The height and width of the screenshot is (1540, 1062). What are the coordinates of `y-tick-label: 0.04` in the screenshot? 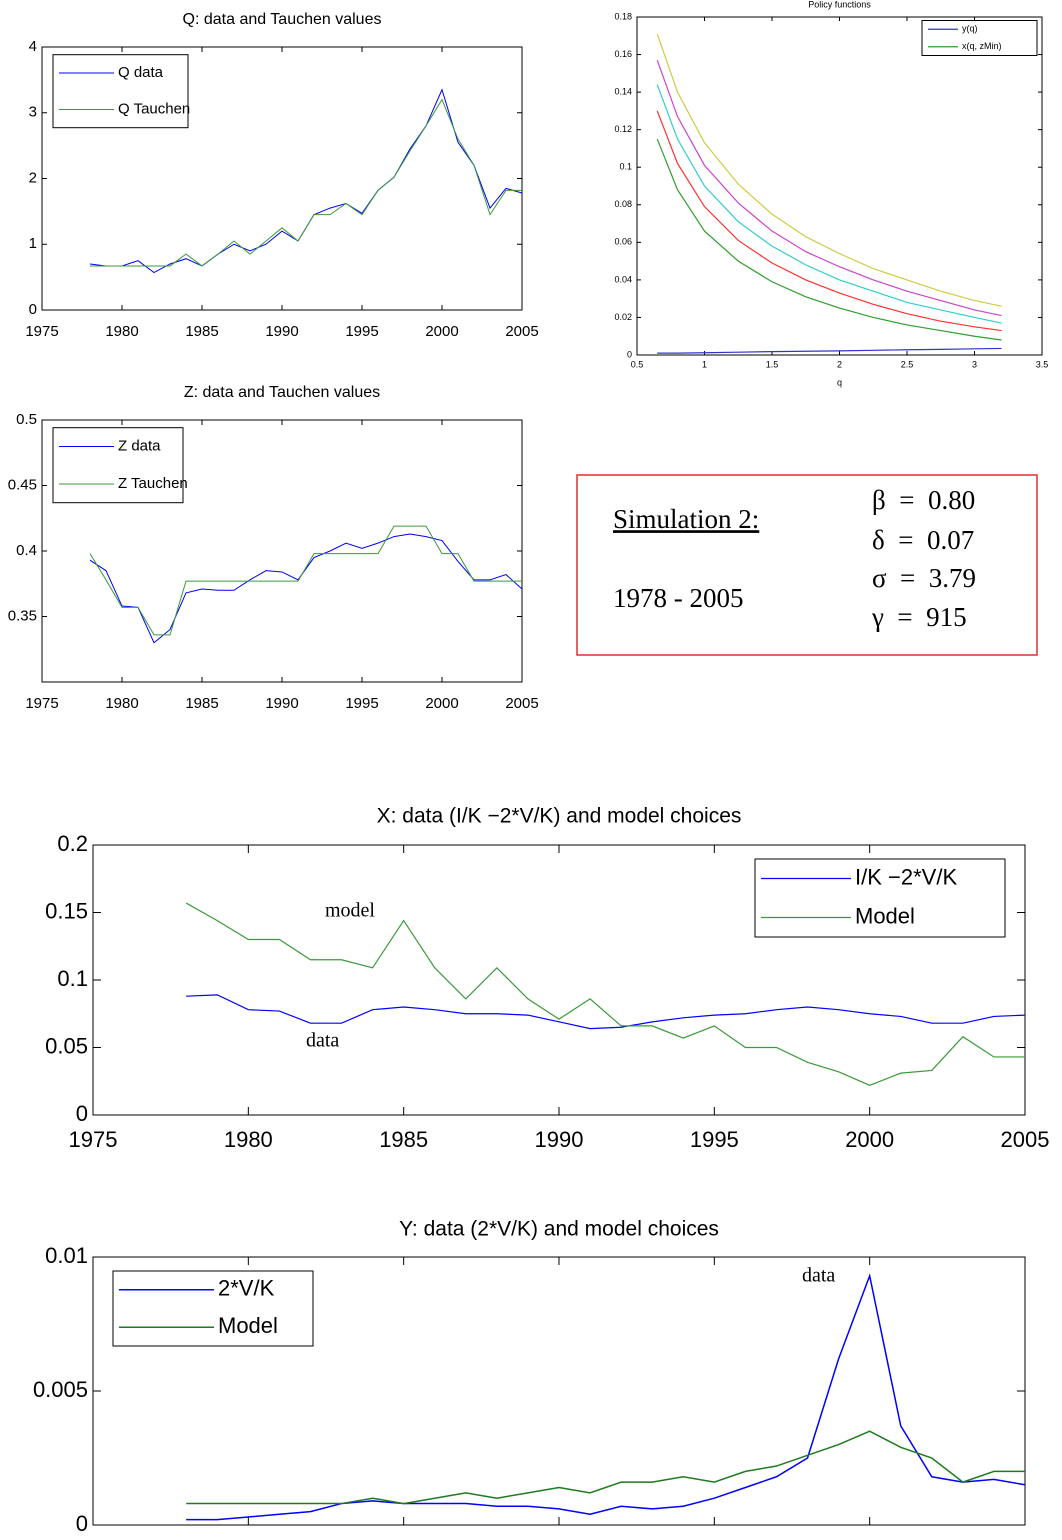 It's located at (623, 279).